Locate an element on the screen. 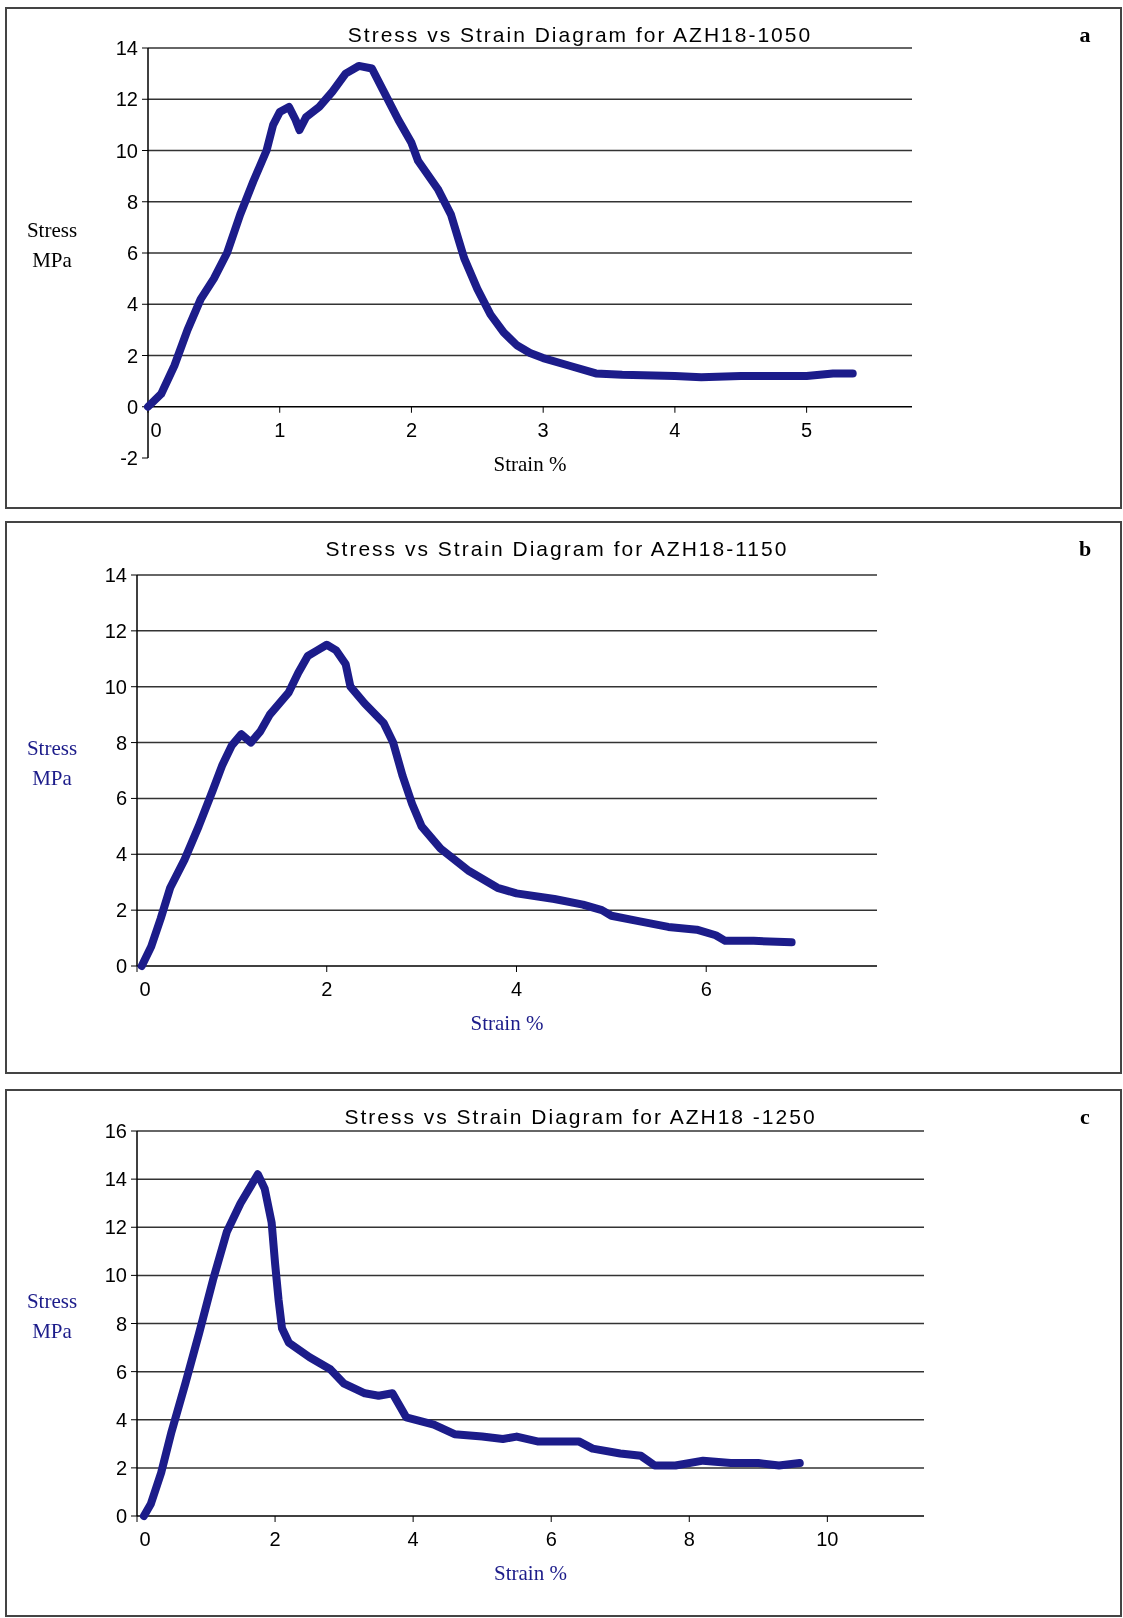  x-tick-label: 5 is located at coordinates (807, 429).